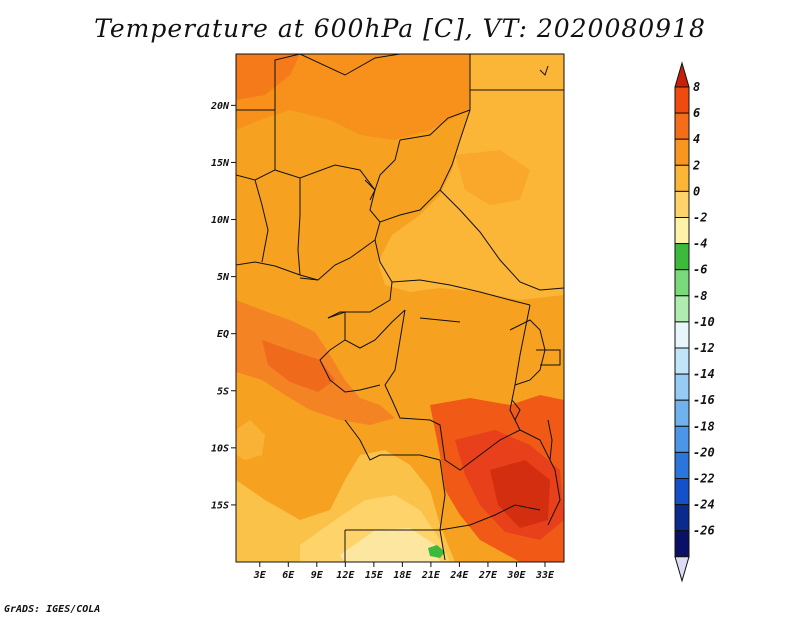  What do you see at coordinates (704, 479) in the screenshot?
I see `colorbar-label: -22` at bounding box center [704, 479].